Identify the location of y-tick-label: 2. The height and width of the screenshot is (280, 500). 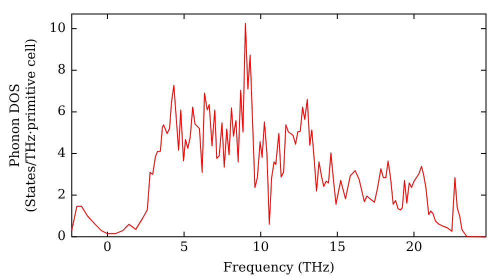
(61, 195).